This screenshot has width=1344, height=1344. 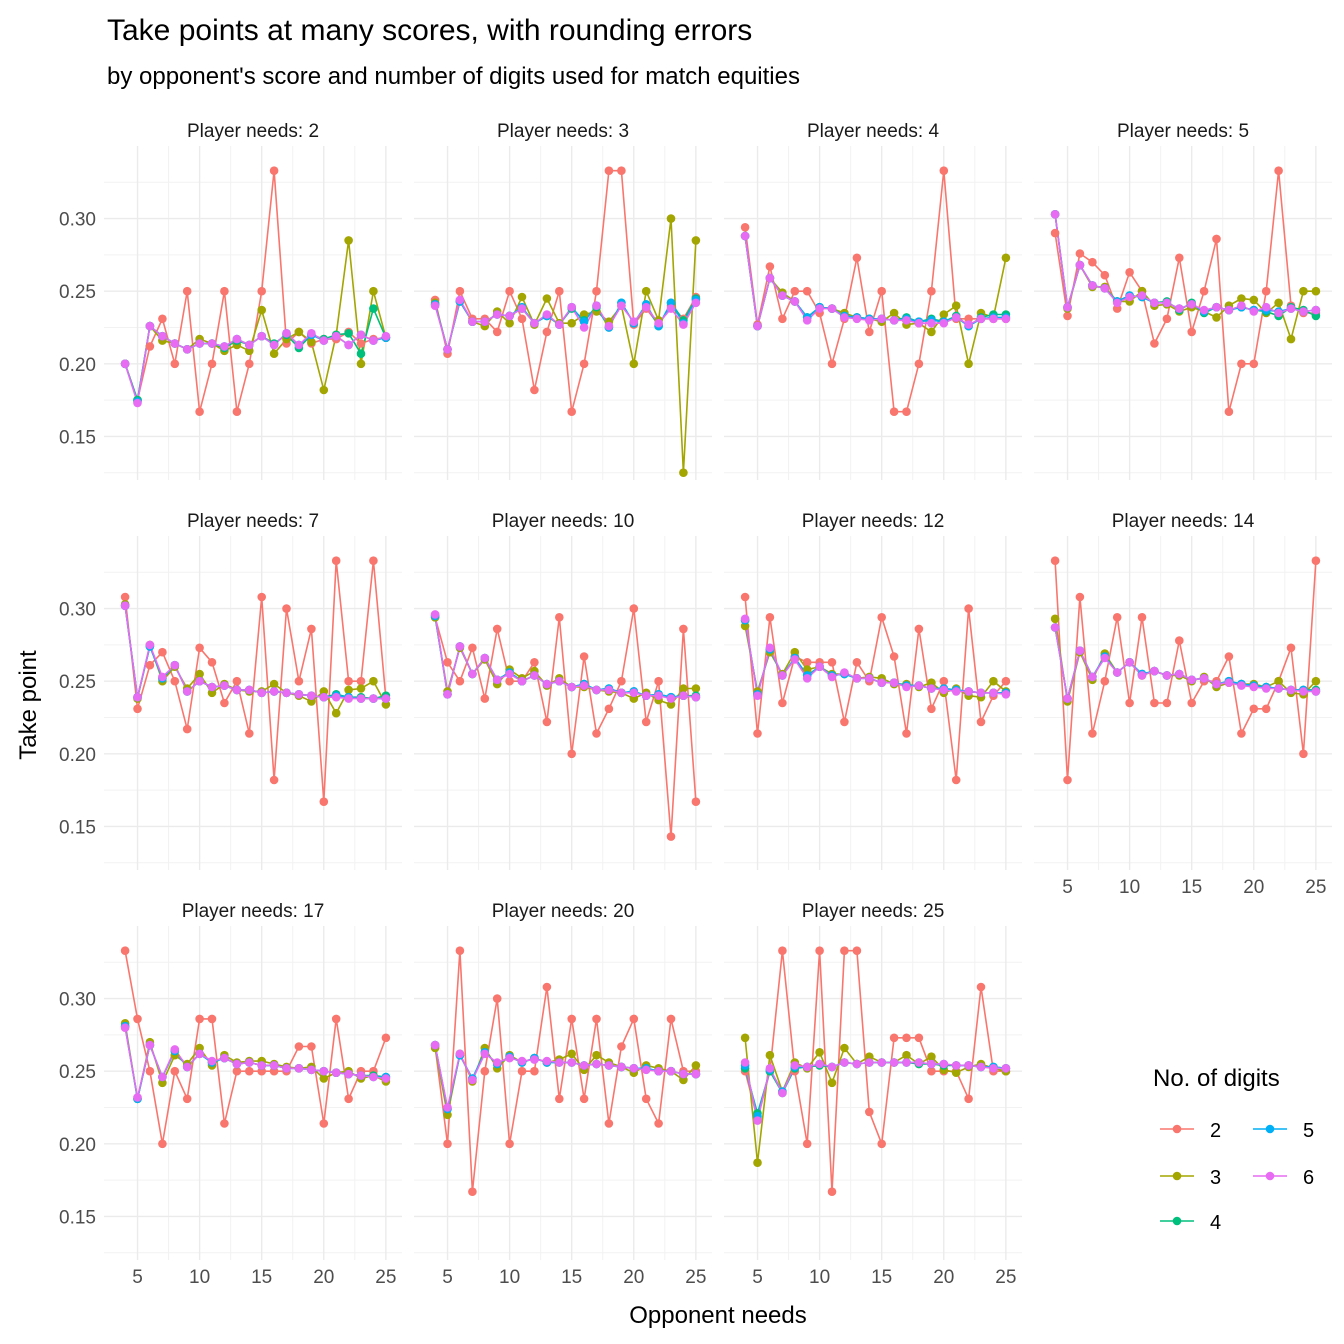 What do you see at coordinates (563, 690) in the screenshot?
I see `panel-player-needs-10: Player needs: 10` at bounding box center [563, 690].